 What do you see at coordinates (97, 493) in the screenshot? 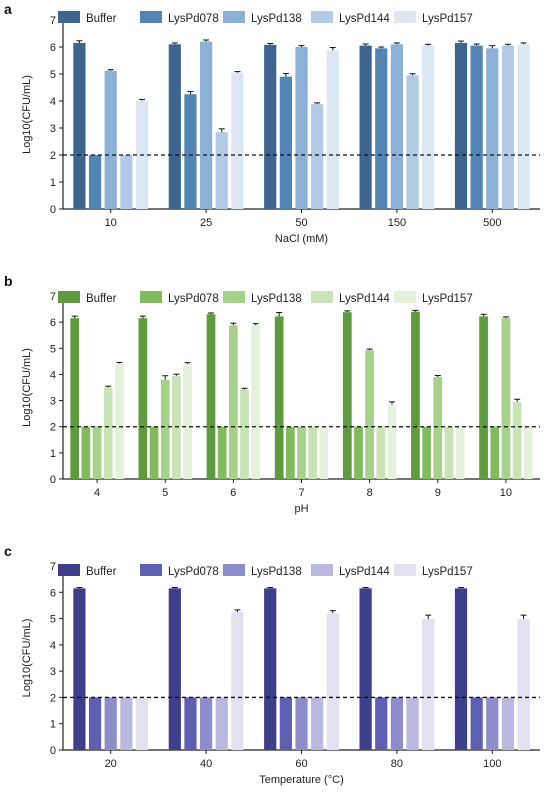
I see `x-tick-label: 4` at bounding box center [97, 493].